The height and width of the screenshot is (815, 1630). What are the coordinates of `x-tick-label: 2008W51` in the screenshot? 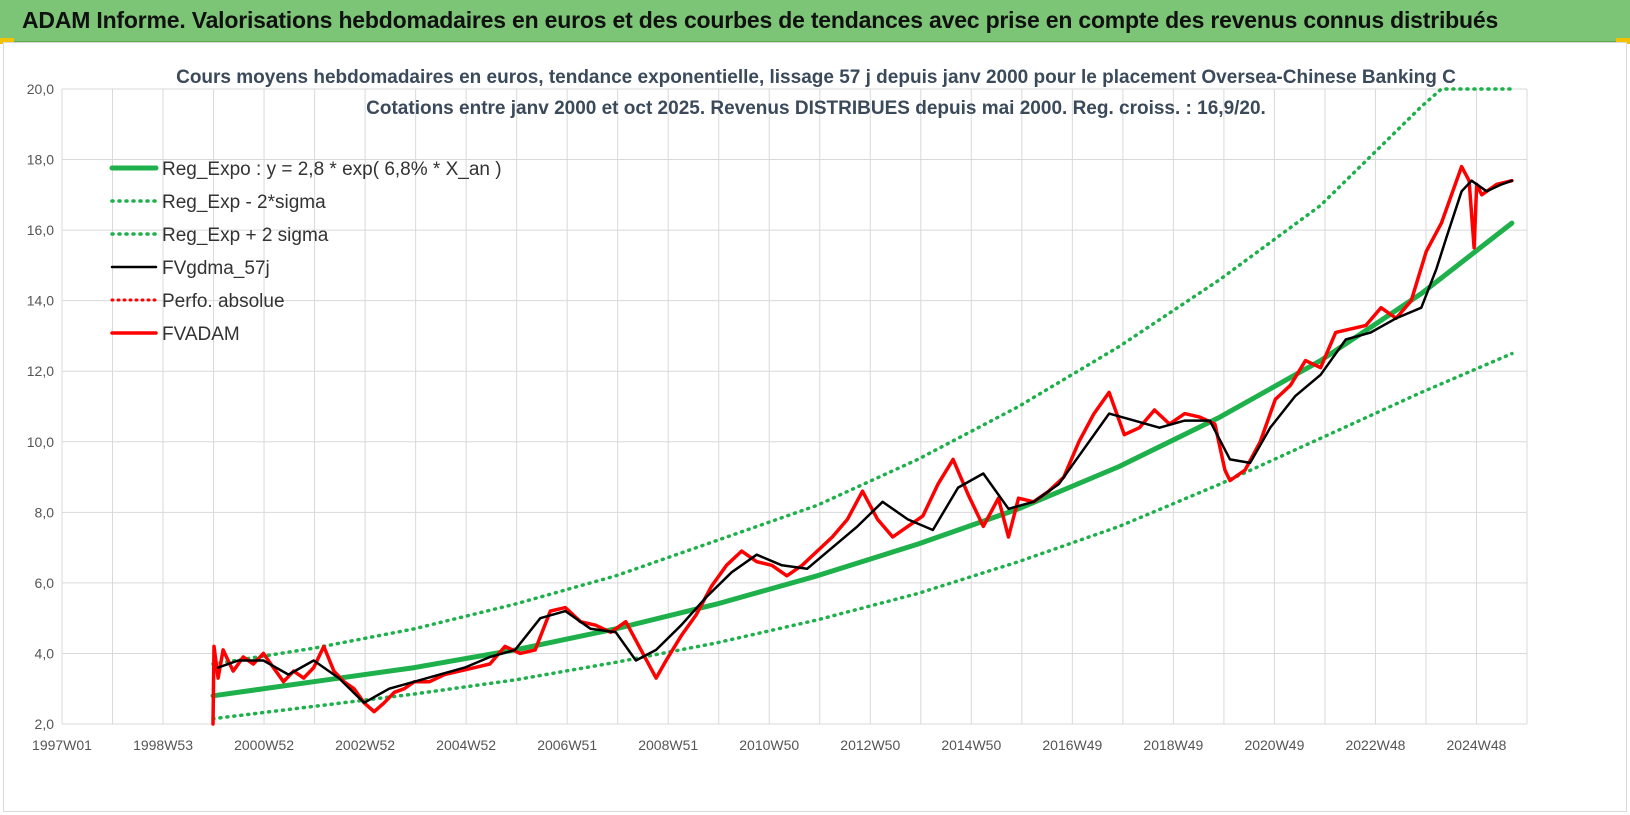 It's located at (668, 745).